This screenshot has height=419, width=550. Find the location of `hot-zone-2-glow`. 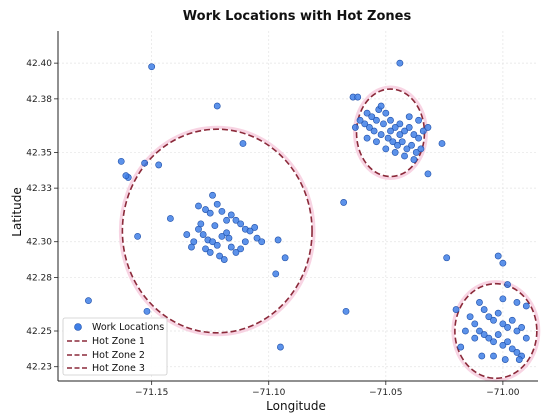

hot-zone-2-glow is located at coordinates (390, 133).